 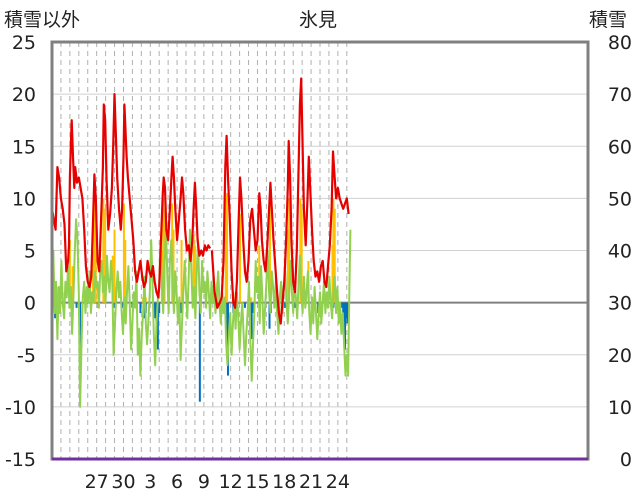 I want to click on right-tick-label: 10, so click(x=620, y=408).